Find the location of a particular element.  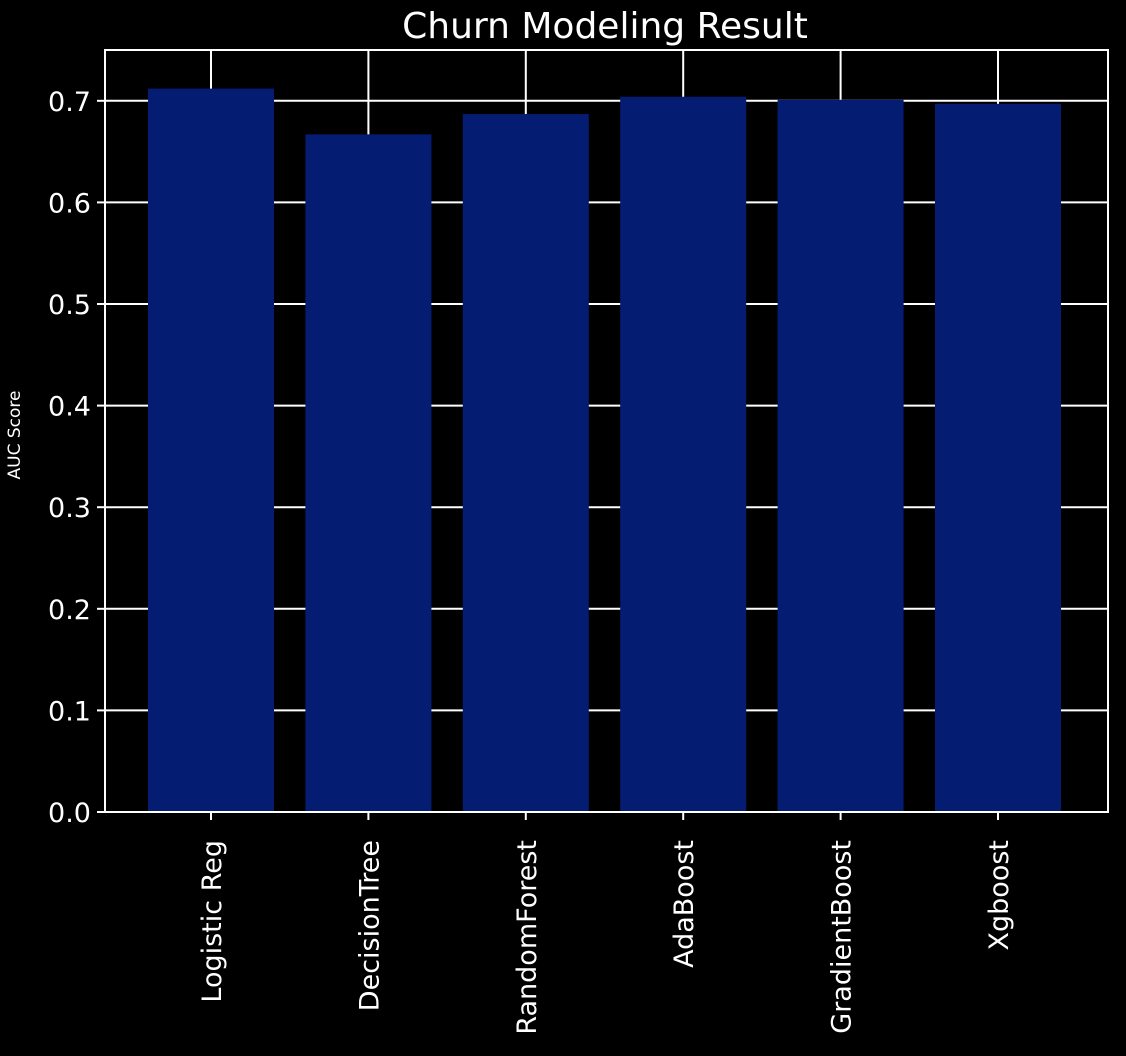

y-tick-label: 0.1 is located at coordinates (69, 711).